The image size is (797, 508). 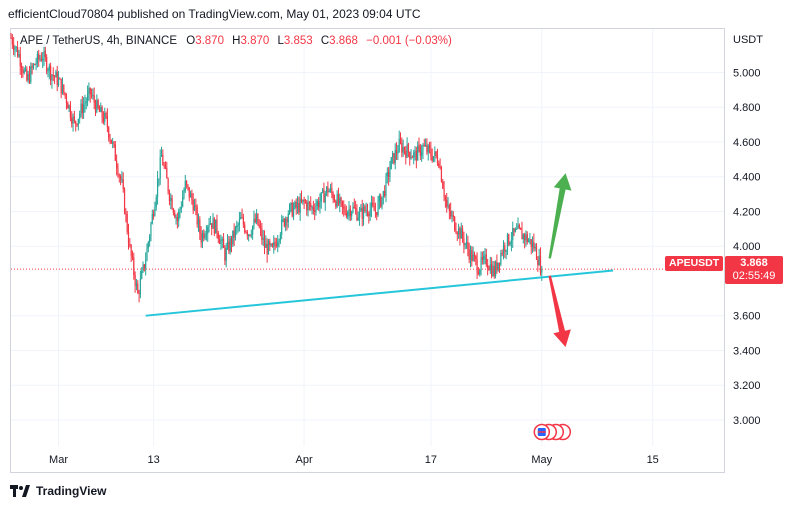 What do you see at coordinates (754, 276) in the screenshot?
I see `bar-countdown: 02:55:49` at bounding box center [754, 276].